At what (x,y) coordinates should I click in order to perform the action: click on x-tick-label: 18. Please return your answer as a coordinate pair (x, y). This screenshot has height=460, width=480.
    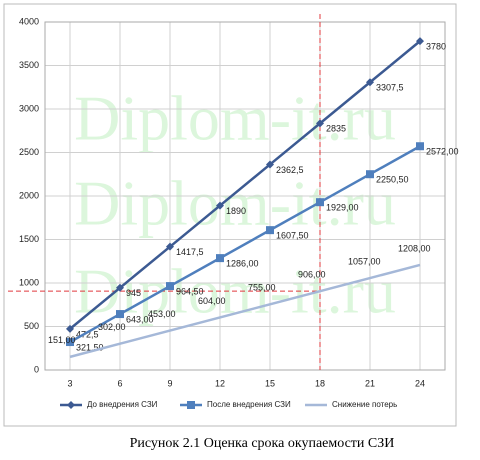
    Looking at the image, I should click on (320, 383).